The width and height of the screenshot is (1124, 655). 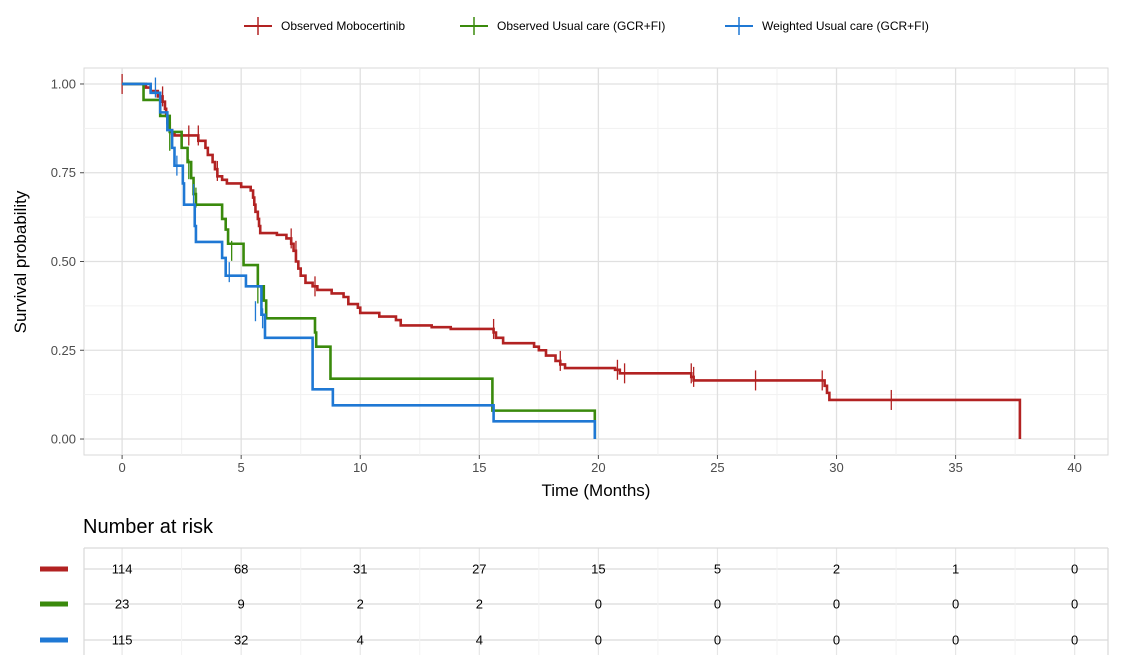 I want to click on x-tick-label: 40, so click(x=1074, y=467).